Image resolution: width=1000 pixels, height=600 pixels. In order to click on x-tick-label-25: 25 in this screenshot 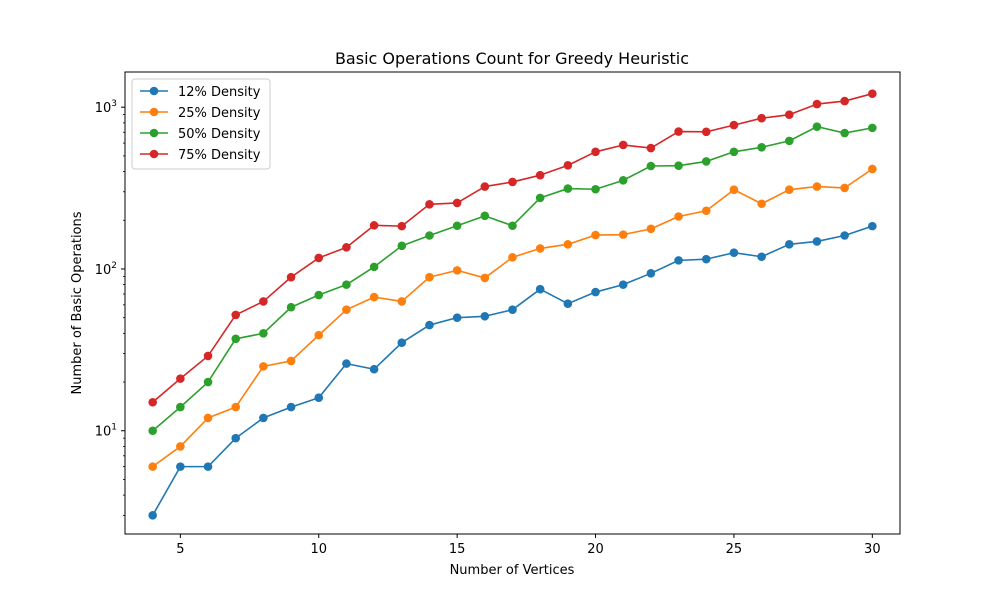, I will do `click(734, 549)`.